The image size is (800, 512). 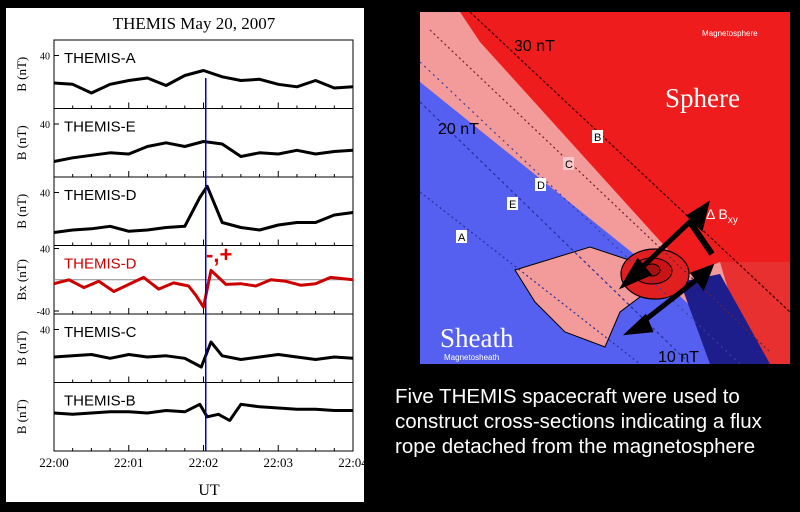 What do you see at coordinates (21, 348) in the screenshot?
I see `y-axis-label-4: B (nT)` at bounding box center [21, 348].